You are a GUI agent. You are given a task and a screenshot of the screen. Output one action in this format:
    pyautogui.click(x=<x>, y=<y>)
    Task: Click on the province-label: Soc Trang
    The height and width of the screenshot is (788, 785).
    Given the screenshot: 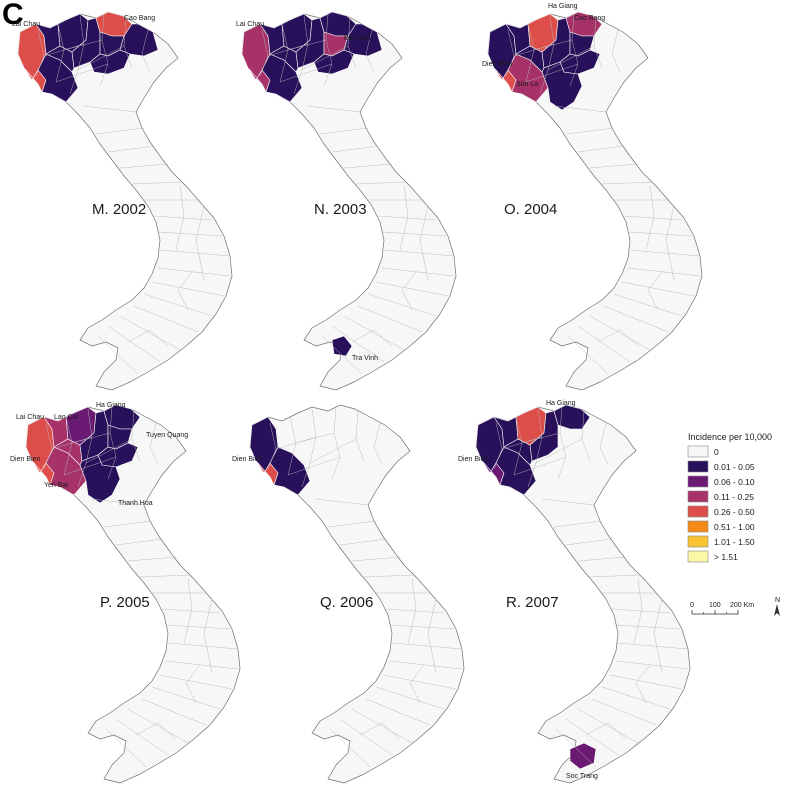 What is the action you would take?
    pyautogui.click(x=582, y=776)
    